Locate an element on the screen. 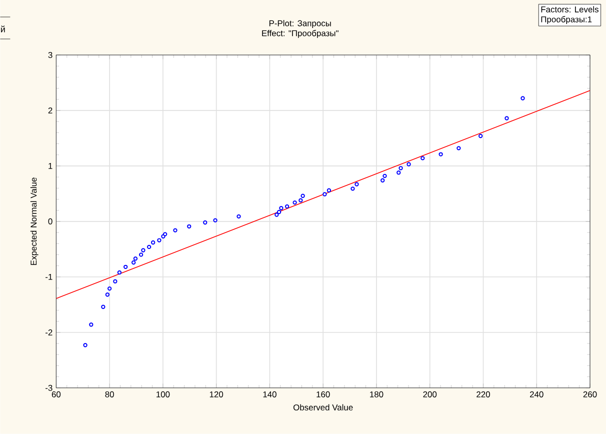 The height and width of the screenshot is (434, 606). chart-title: P-Plot: Запросы is located at coordinates (300, 24).